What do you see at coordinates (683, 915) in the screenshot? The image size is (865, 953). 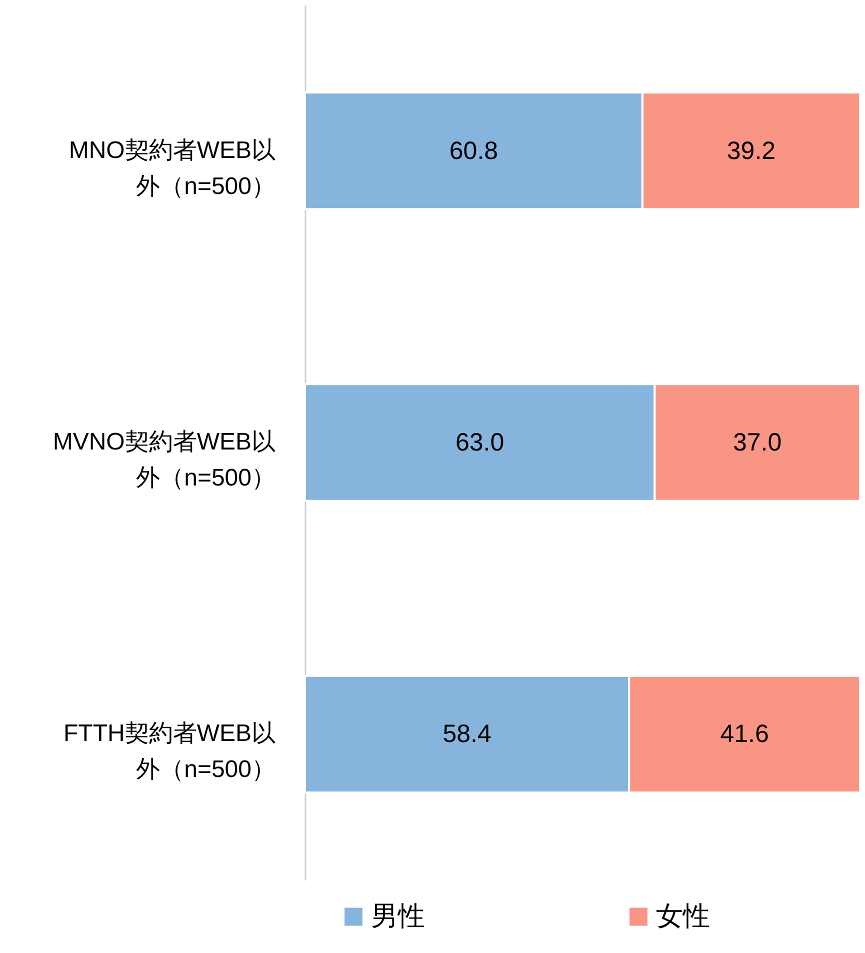 I see `legend-label: 女性` at bounding box center [683, 915].